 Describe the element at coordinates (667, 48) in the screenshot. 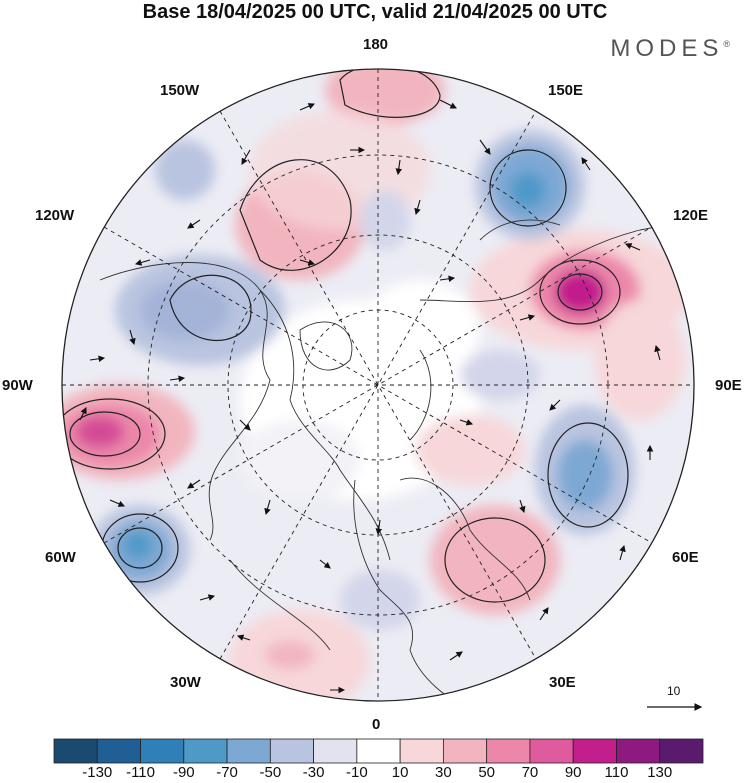

I see `brand-text: MODES` at that location.